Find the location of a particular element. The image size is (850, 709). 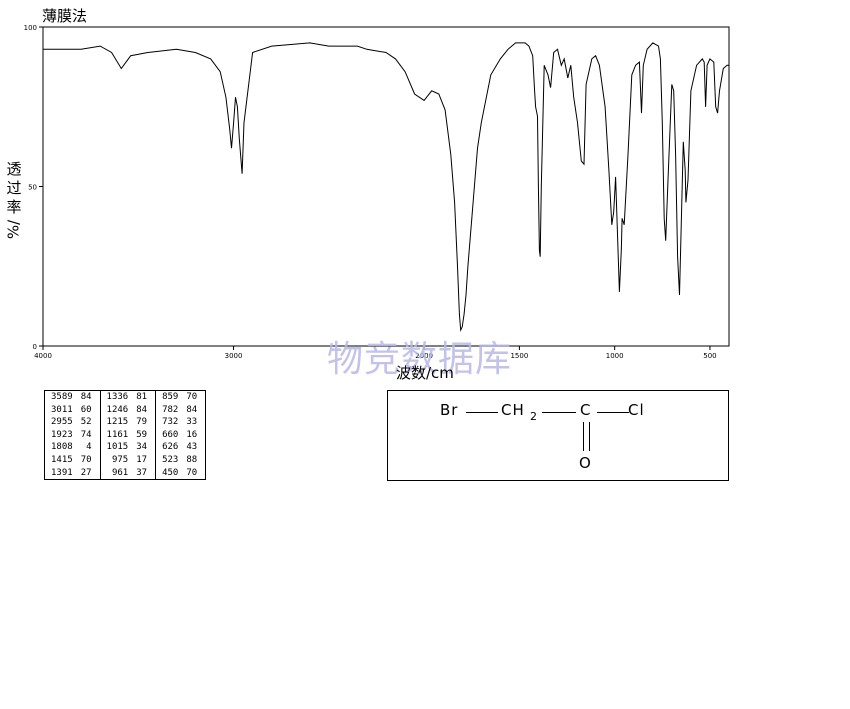

peak-transmittance: 88 is located at coordinates (192, 459).